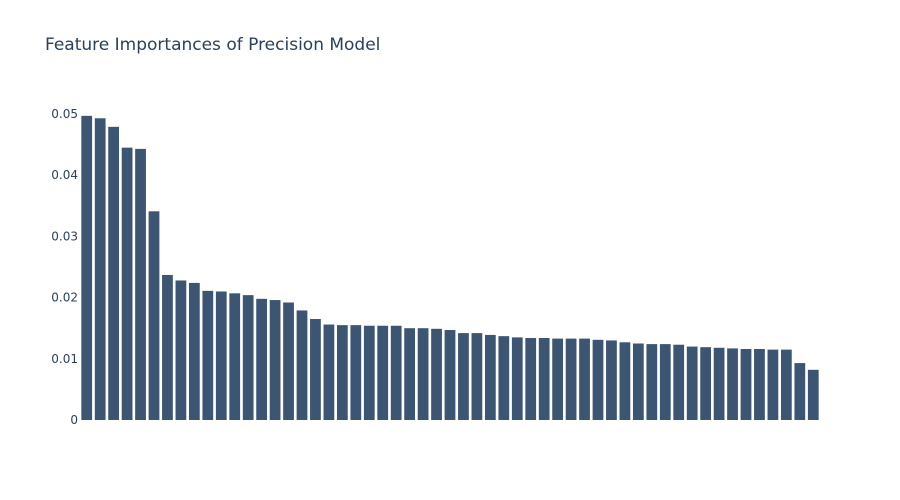  I want to click on y-tick-label: 0.02, so click(64, 298).